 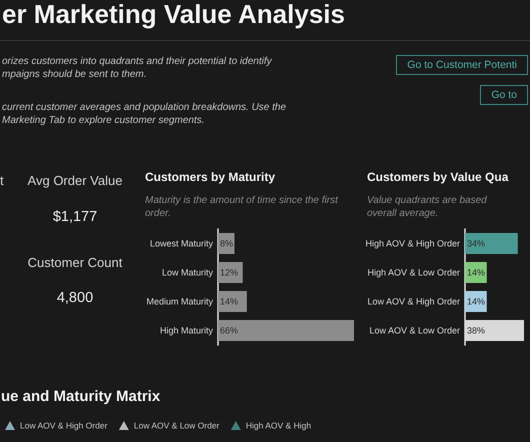 What do you see at coordinates (504, 95) in the screenshot?
I see `link-button: Go to` at bounding box center [504, 95].